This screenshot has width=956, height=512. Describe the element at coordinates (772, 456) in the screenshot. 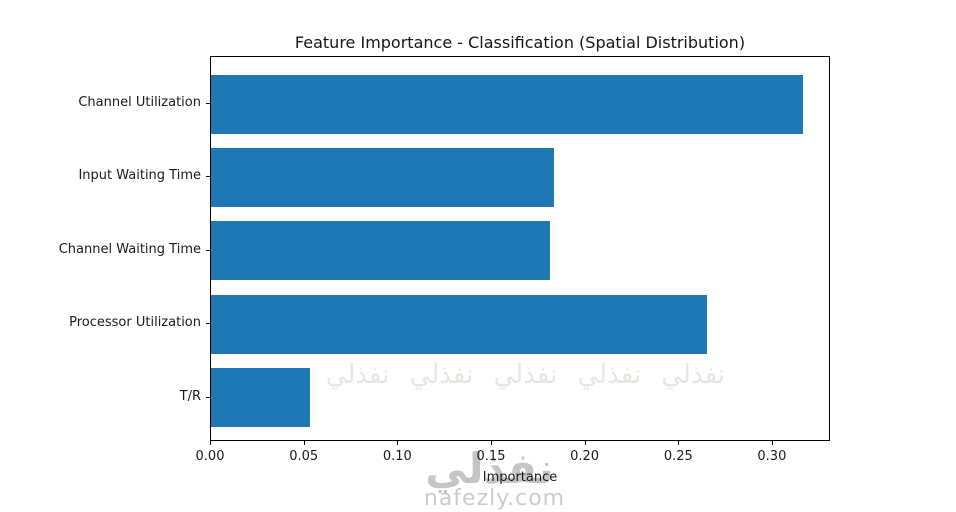

I see `x-tick-label: 0.30` at that location.